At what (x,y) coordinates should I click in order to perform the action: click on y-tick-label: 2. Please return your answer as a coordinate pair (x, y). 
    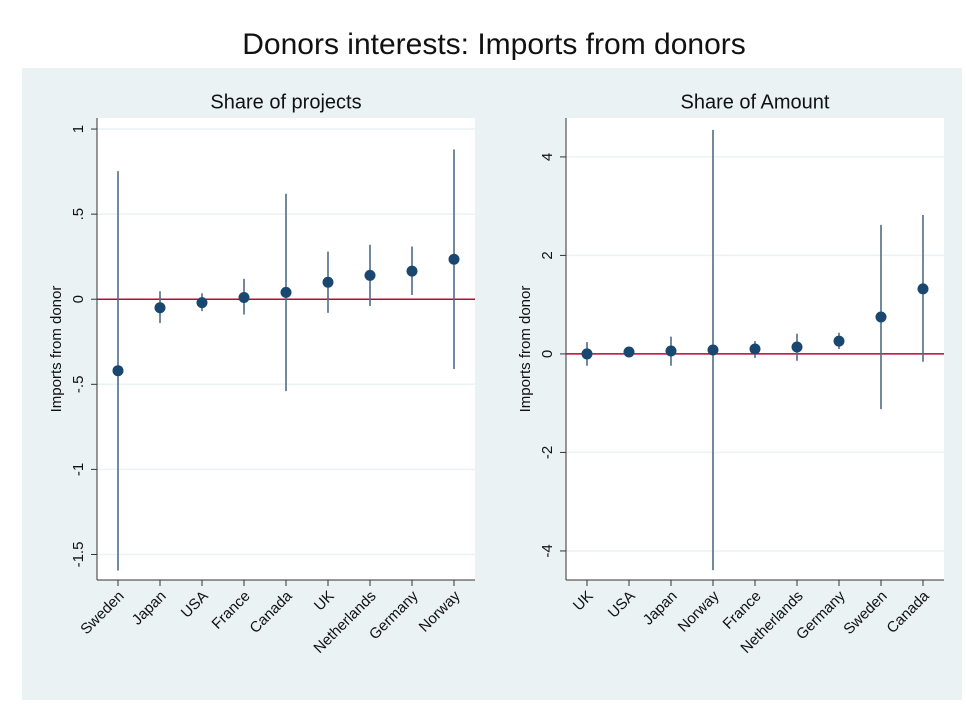
    Looking at the image, I should click on (547, 255).